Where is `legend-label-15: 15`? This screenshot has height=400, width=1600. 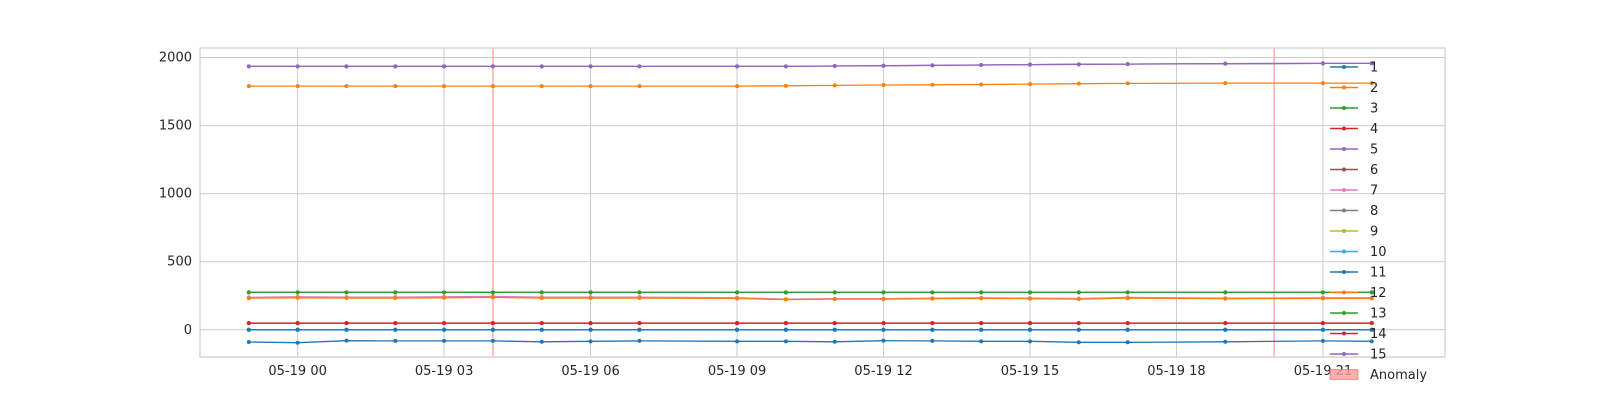 legend-label-15: 15 is located at coordinates (1378, 355).